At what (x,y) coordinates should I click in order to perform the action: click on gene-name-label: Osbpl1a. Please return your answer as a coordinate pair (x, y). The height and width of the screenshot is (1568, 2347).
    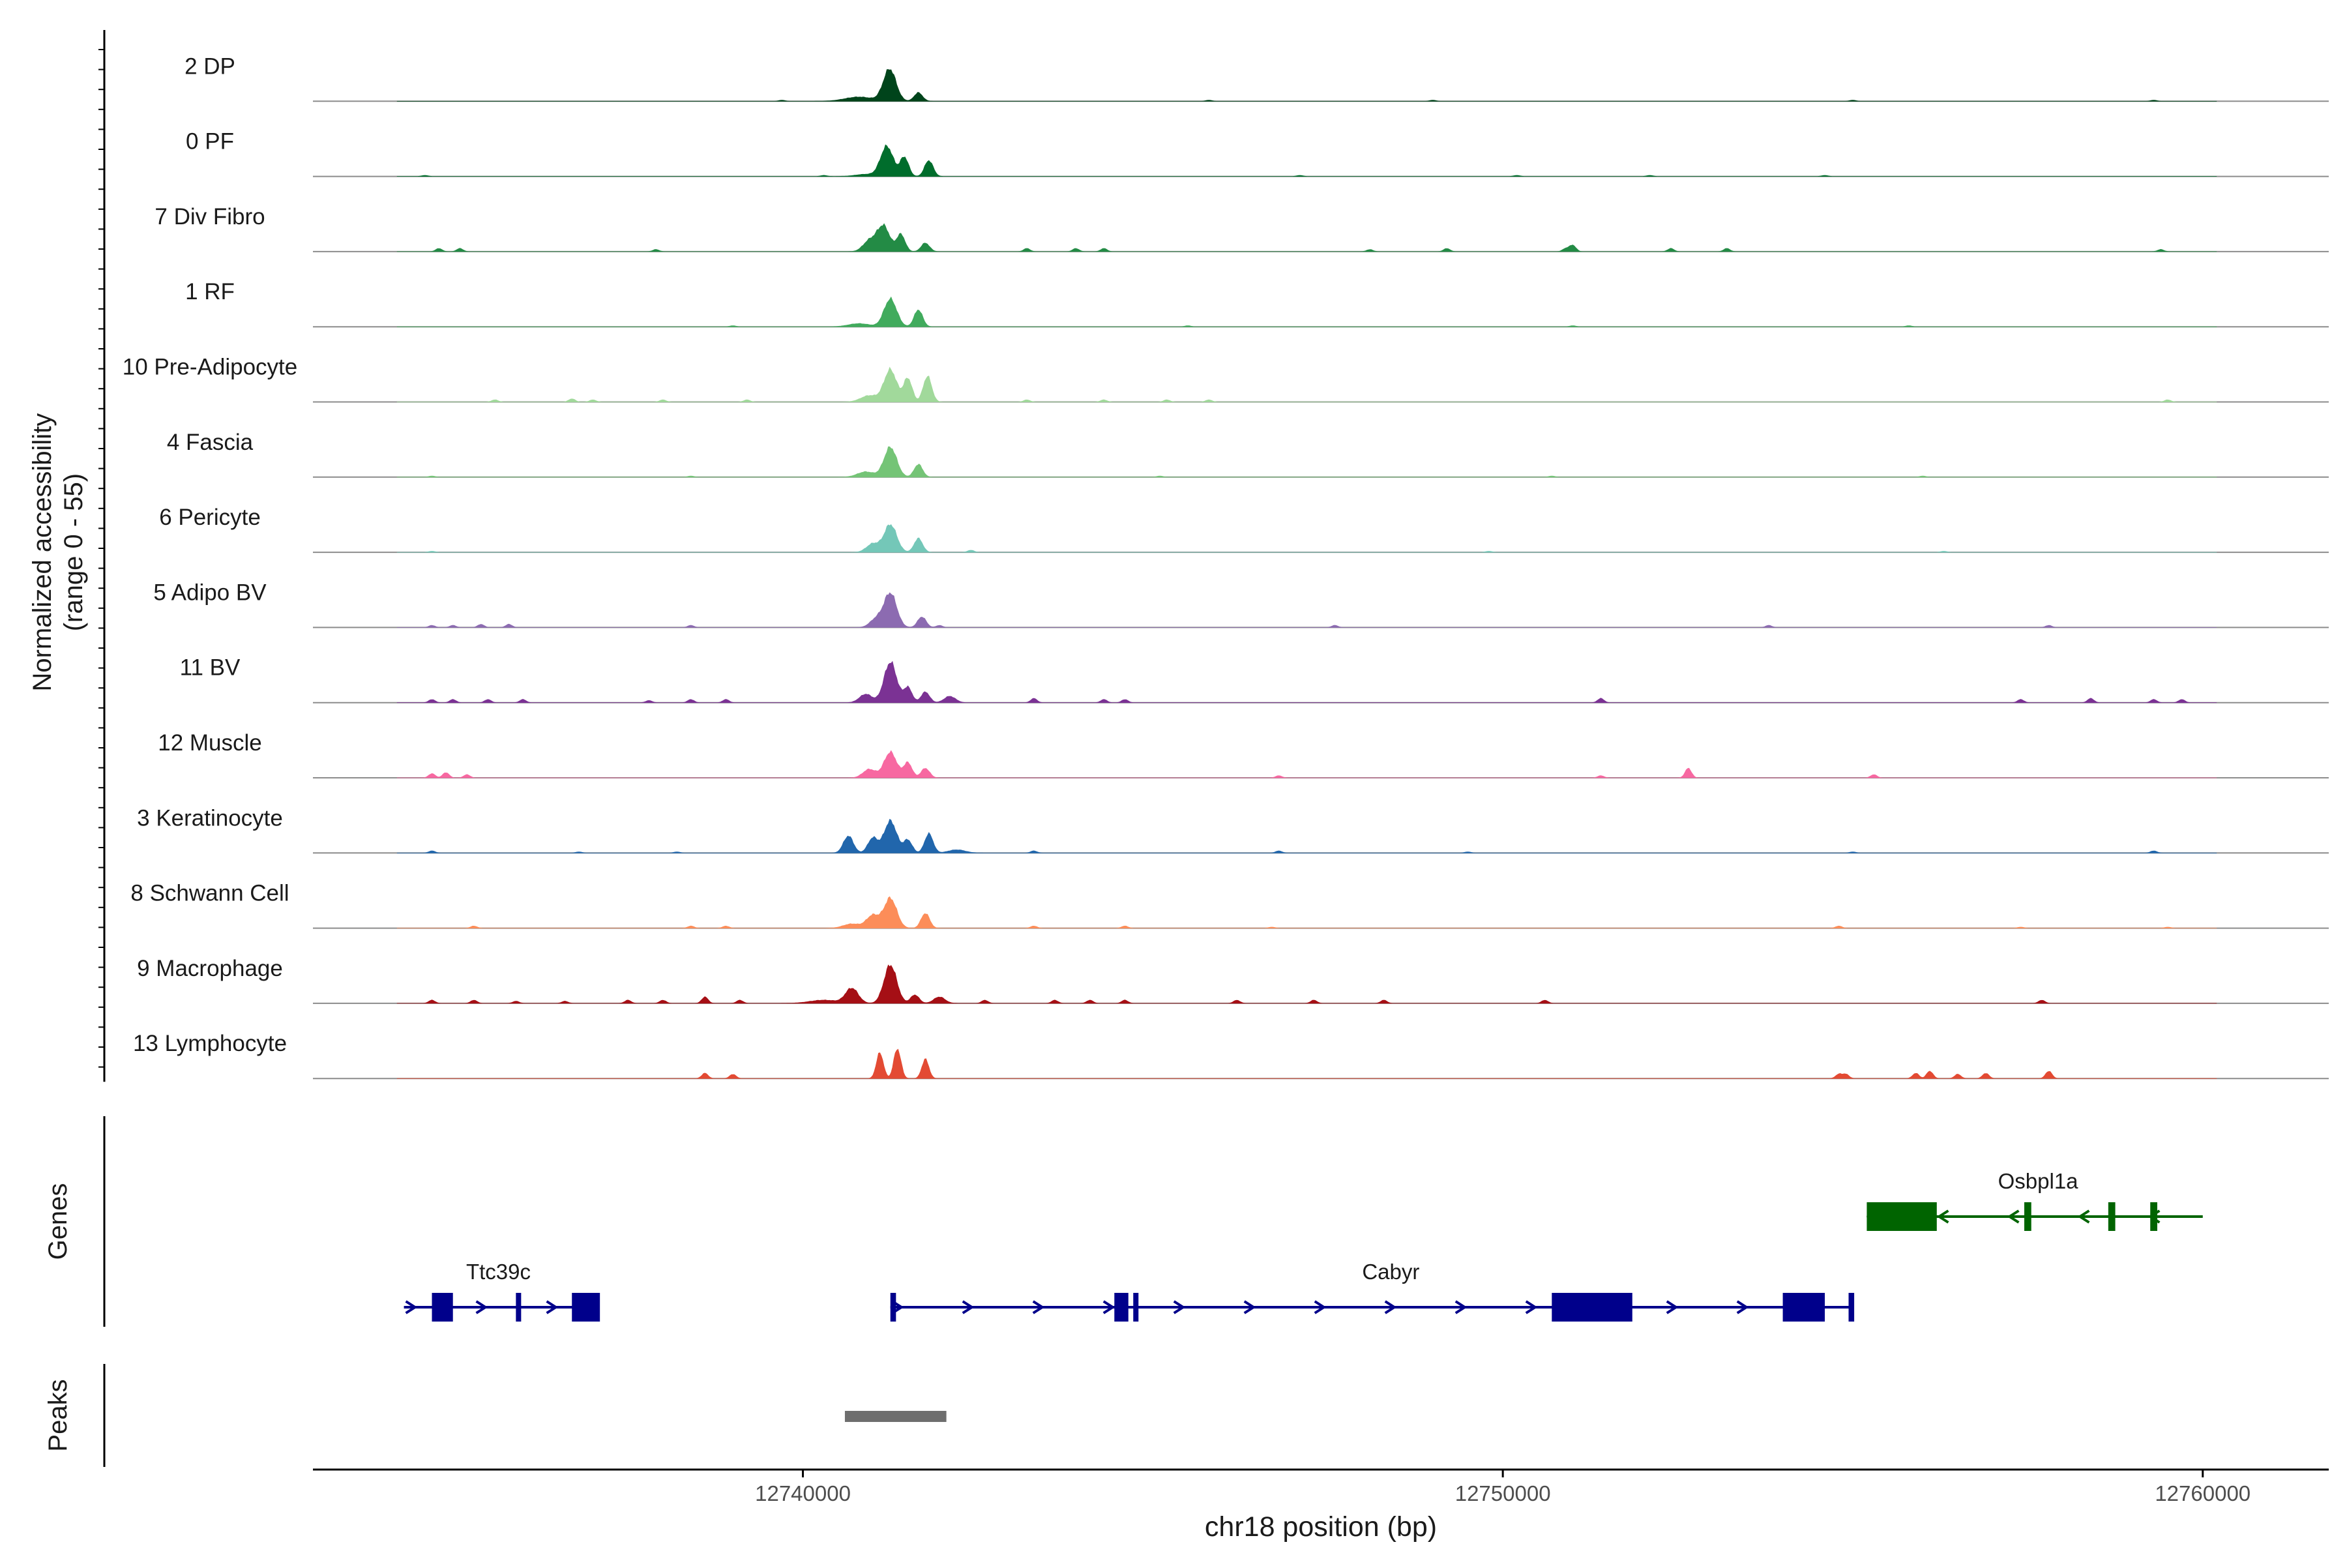
    Looking at the image, I should click on (2038, 1181).